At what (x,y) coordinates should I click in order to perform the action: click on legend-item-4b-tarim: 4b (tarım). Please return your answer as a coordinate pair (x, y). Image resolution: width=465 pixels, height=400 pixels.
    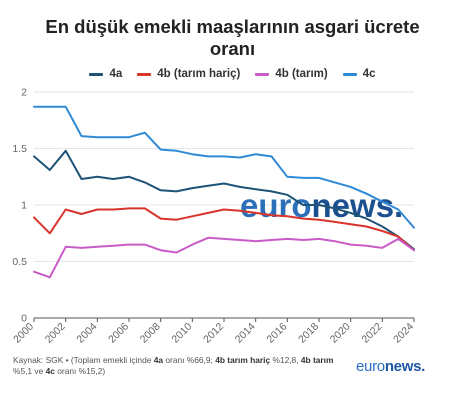
    Looking at the image, I should click on (291, 74).